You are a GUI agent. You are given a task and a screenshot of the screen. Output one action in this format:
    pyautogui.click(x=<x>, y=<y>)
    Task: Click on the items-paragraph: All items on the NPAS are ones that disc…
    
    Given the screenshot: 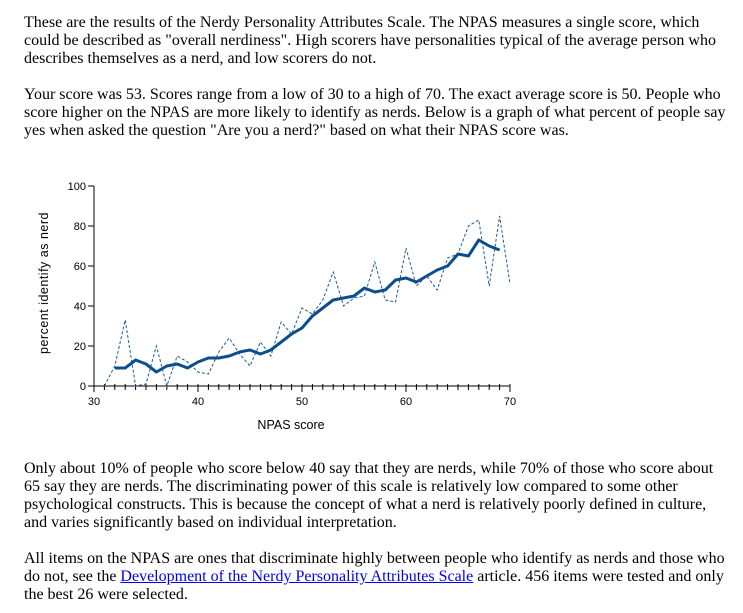 What is the action you would take?
    pyautogui.click(x=376, y=577)
    